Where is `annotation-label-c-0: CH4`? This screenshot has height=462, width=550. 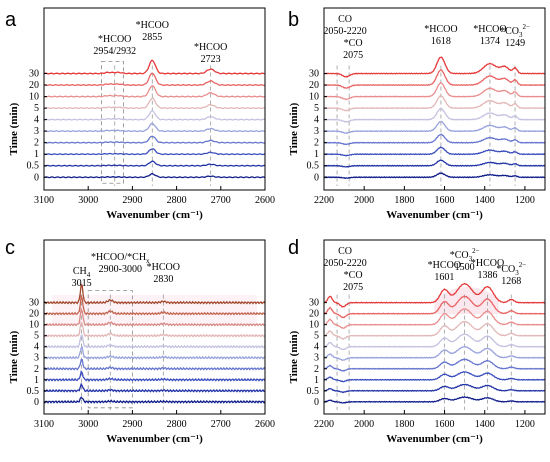 annotation-label-c-0: CH4 is located at coordinates (82, 272).